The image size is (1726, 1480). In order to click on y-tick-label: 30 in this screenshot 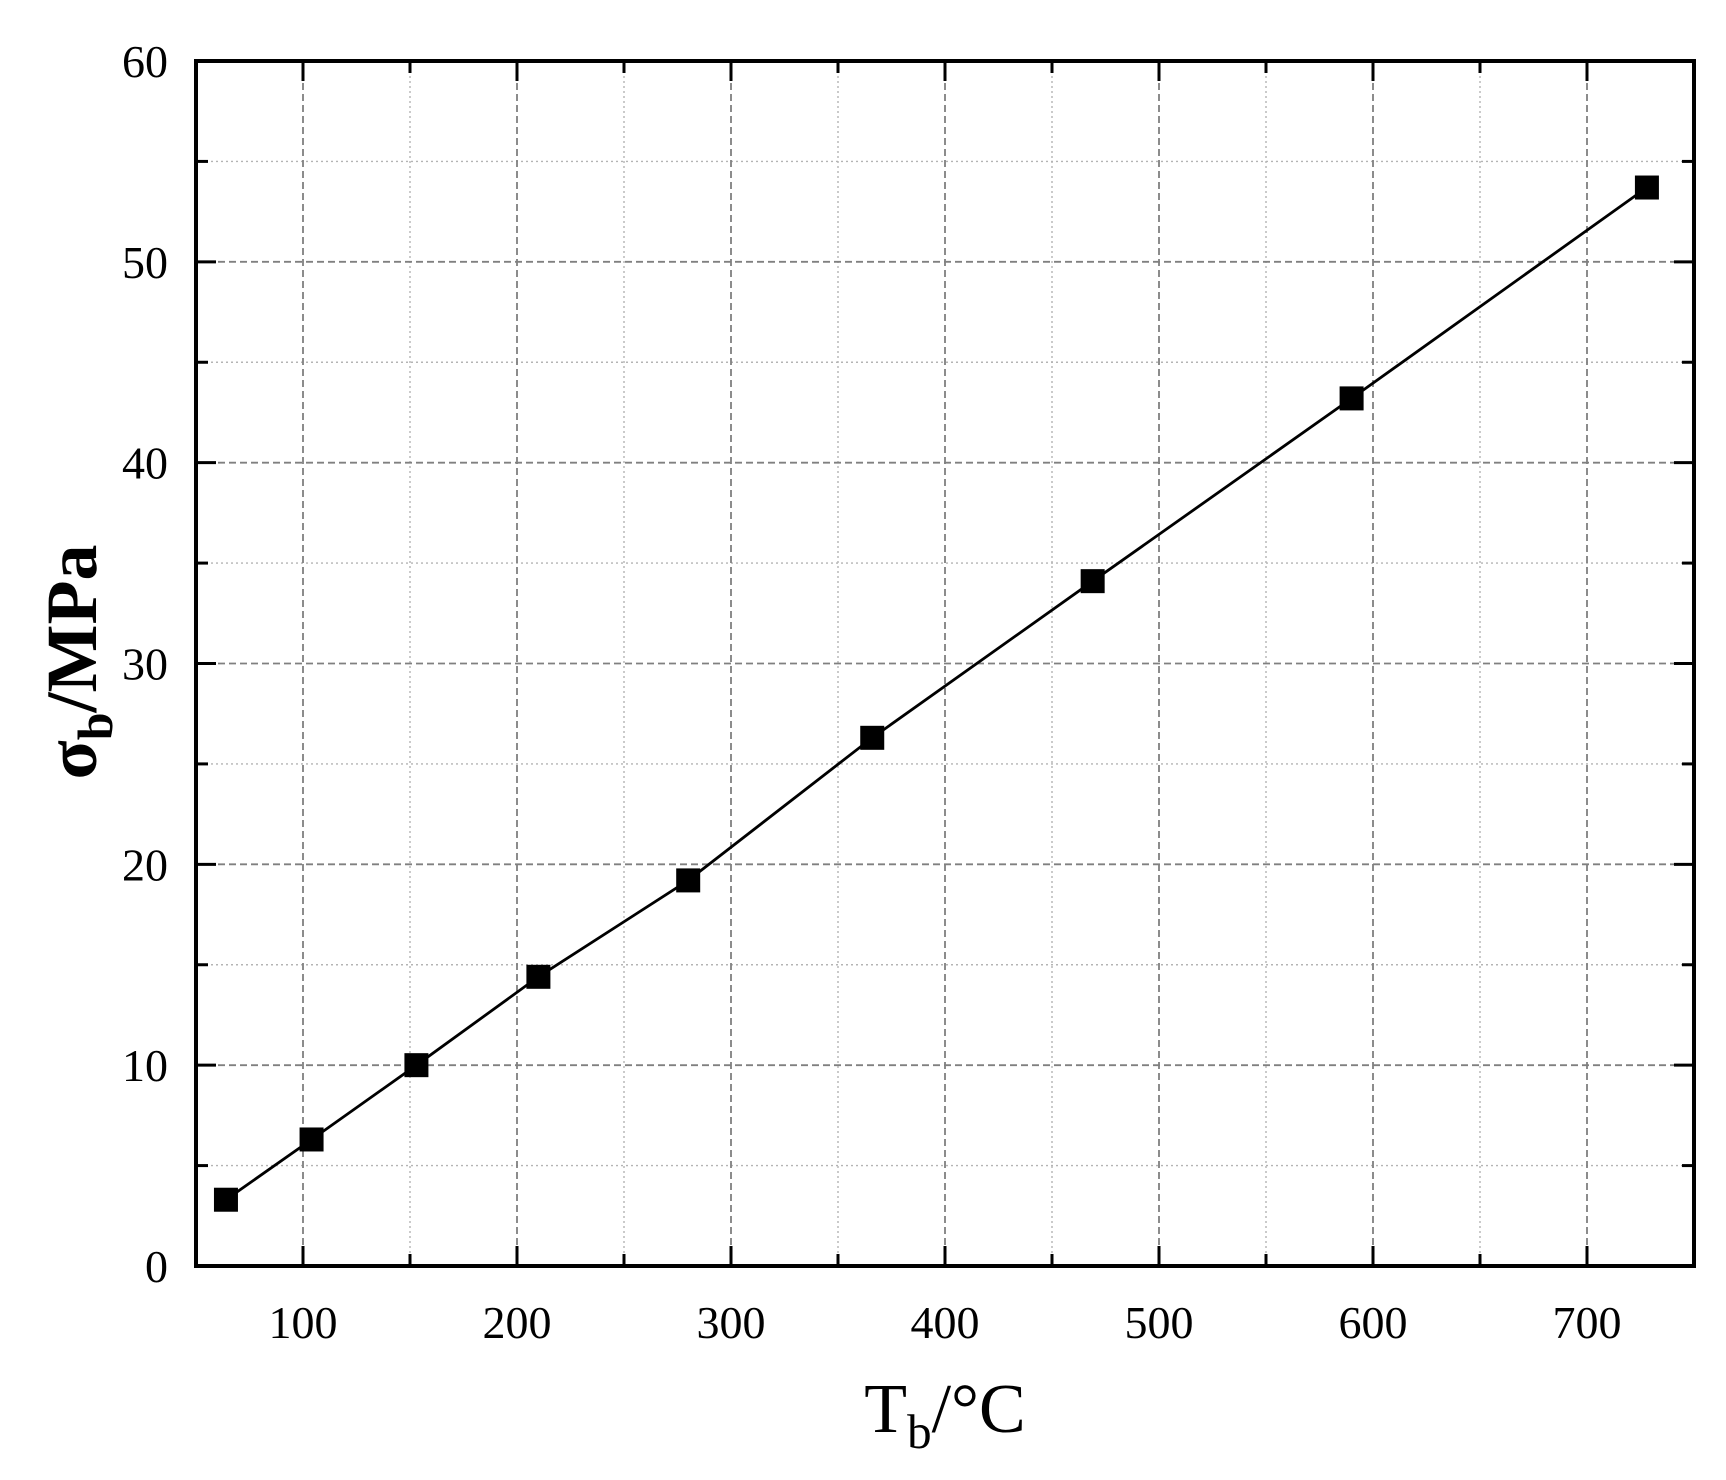, I will do `click(145, 664)`.